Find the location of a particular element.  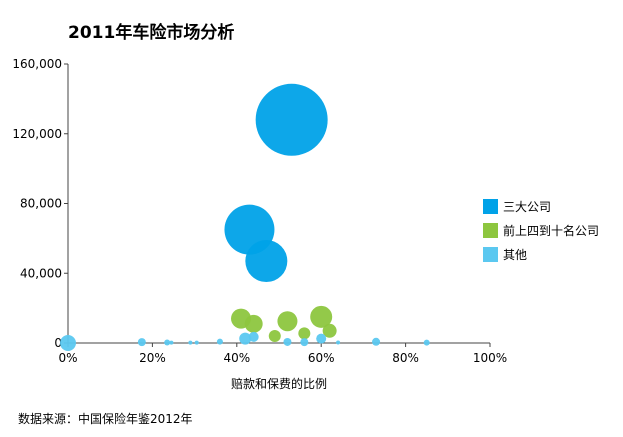

x-tick-label: 20% is located at coordinates (152, 358).